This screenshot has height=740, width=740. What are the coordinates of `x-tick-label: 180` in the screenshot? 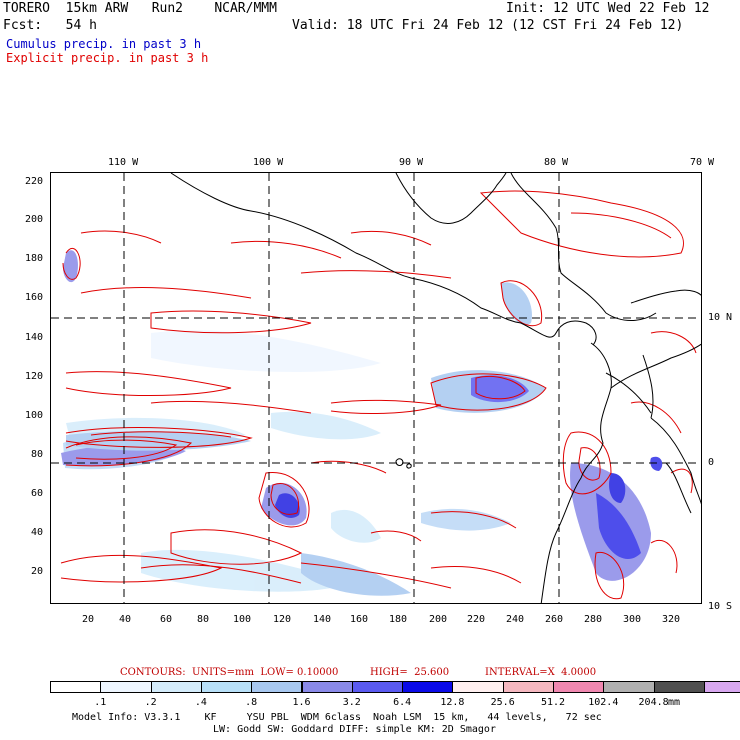 It's located at (398, 619).